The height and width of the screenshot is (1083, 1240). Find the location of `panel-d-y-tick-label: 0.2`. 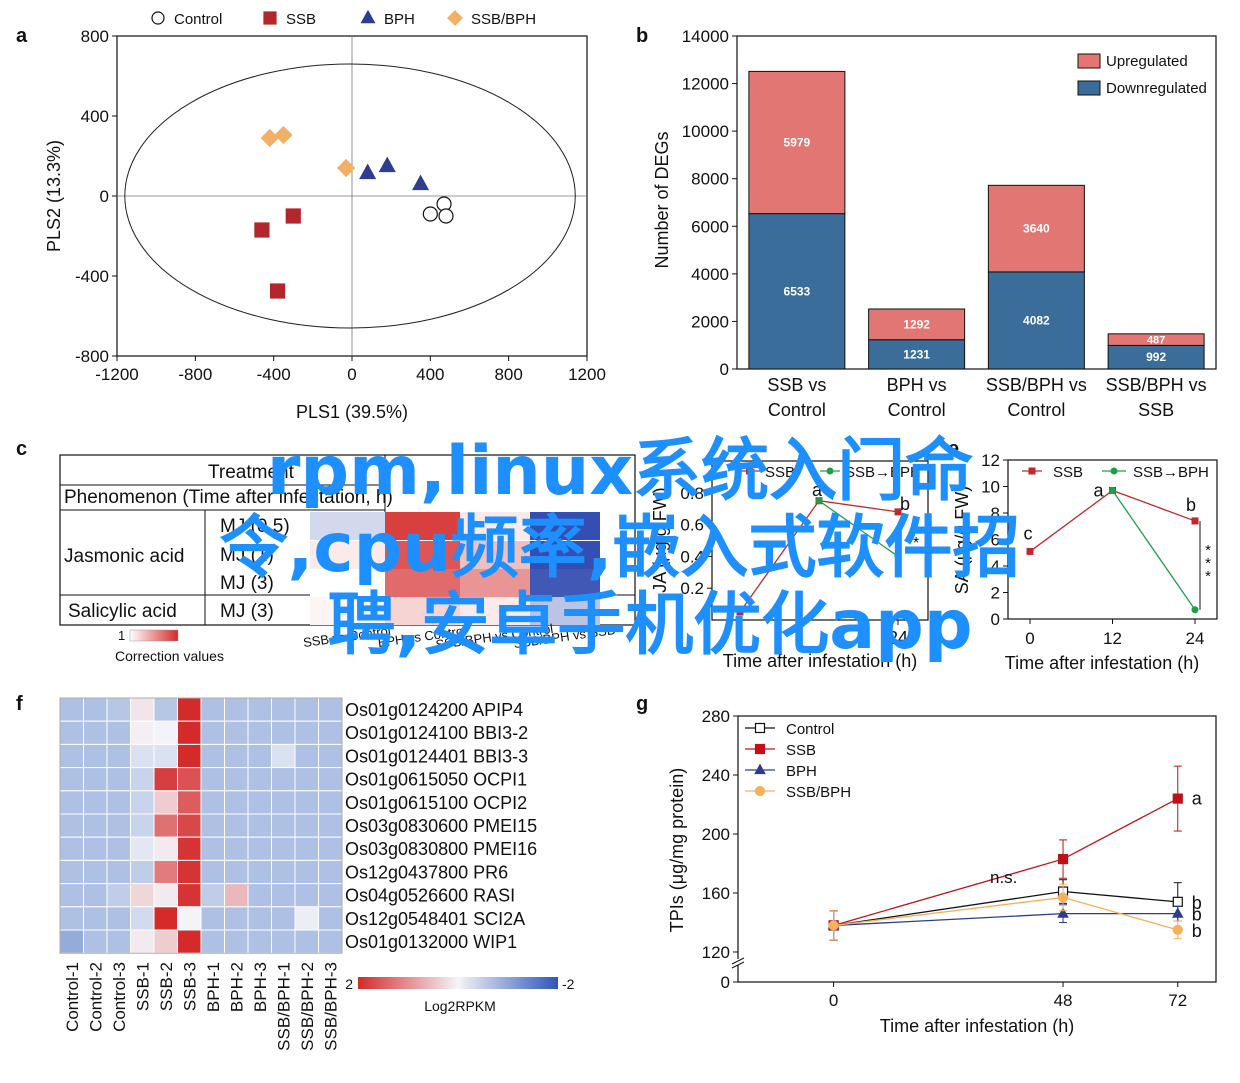

panel-d-y-tick-label: 0.2 is located at coordinates (692, 588).